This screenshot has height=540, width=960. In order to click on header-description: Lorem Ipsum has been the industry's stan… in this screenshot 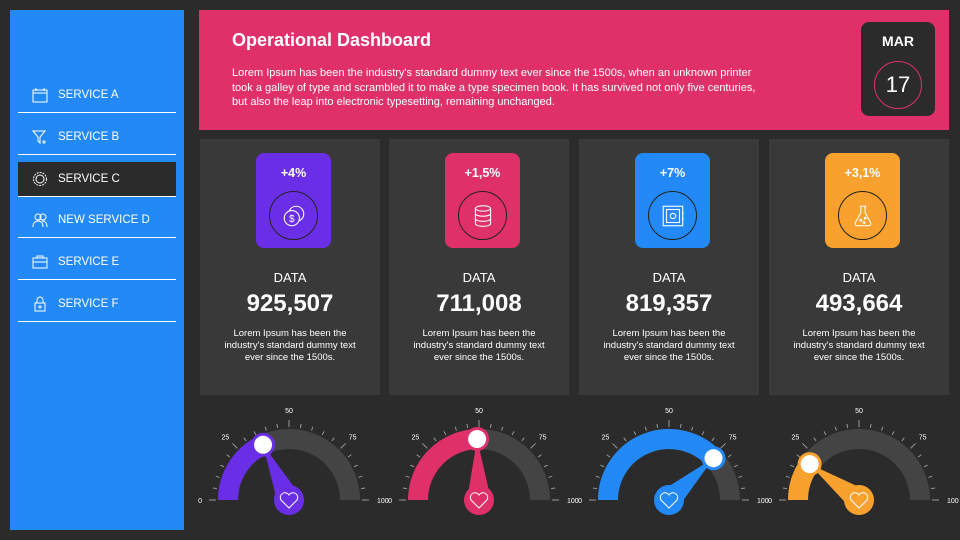, I will do `click(494, 87)`.